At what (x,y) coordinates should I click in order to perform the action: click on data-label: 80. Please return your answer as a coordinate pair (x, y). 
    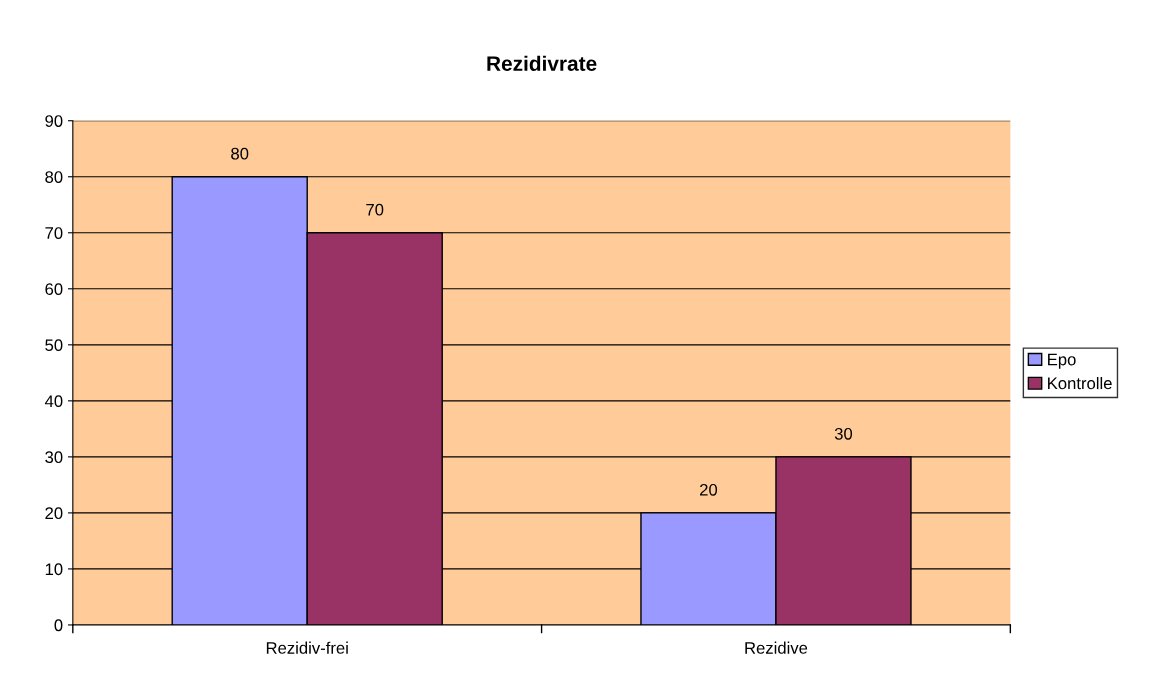
    Looking at the image, I should click on (240, 153).